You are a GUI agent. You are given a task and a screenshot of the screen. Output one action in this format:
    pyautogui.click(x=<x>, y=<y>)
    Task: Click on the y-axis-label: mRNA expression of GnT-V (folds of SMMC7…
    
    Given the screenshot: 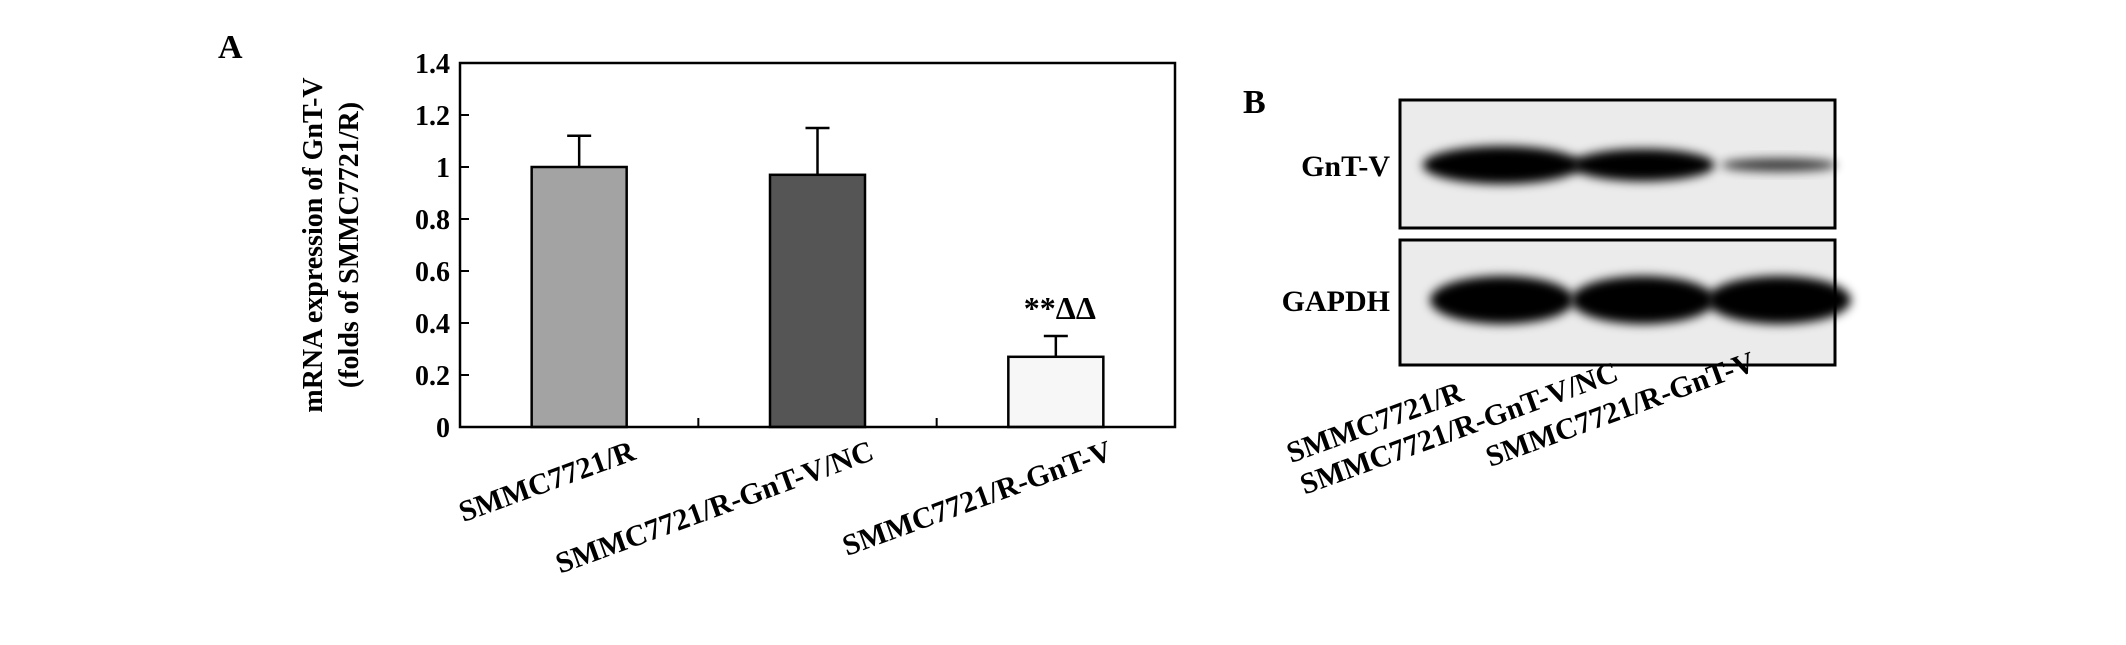 What is the action you would take?
    pyautogui.click(x=331, y=244)
    